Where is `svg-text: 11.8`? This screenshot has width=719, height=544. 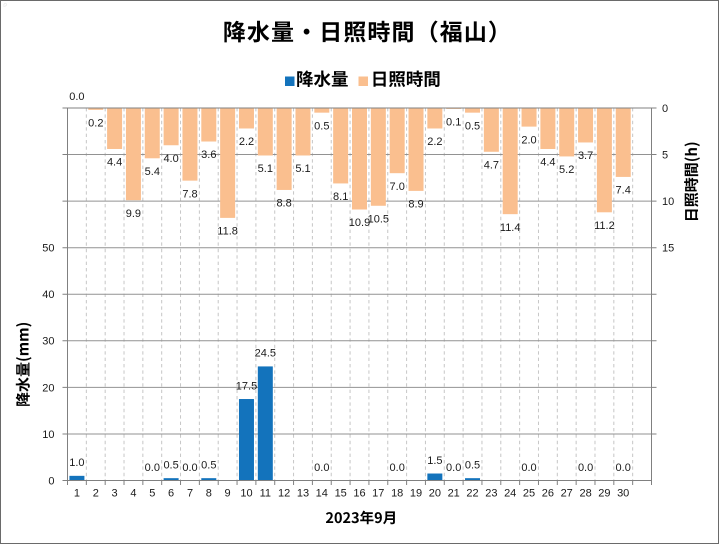
svg-text: 11.8 is located at coordinates (227, 232).